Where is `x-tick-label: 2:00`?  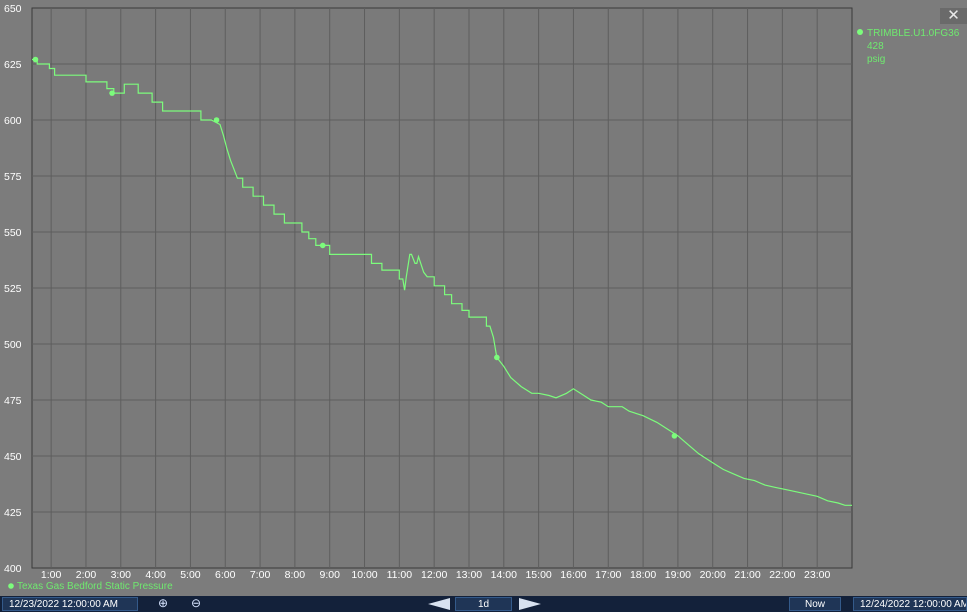
x-tick-label: 2:00 is located at coordinates (86, 575).